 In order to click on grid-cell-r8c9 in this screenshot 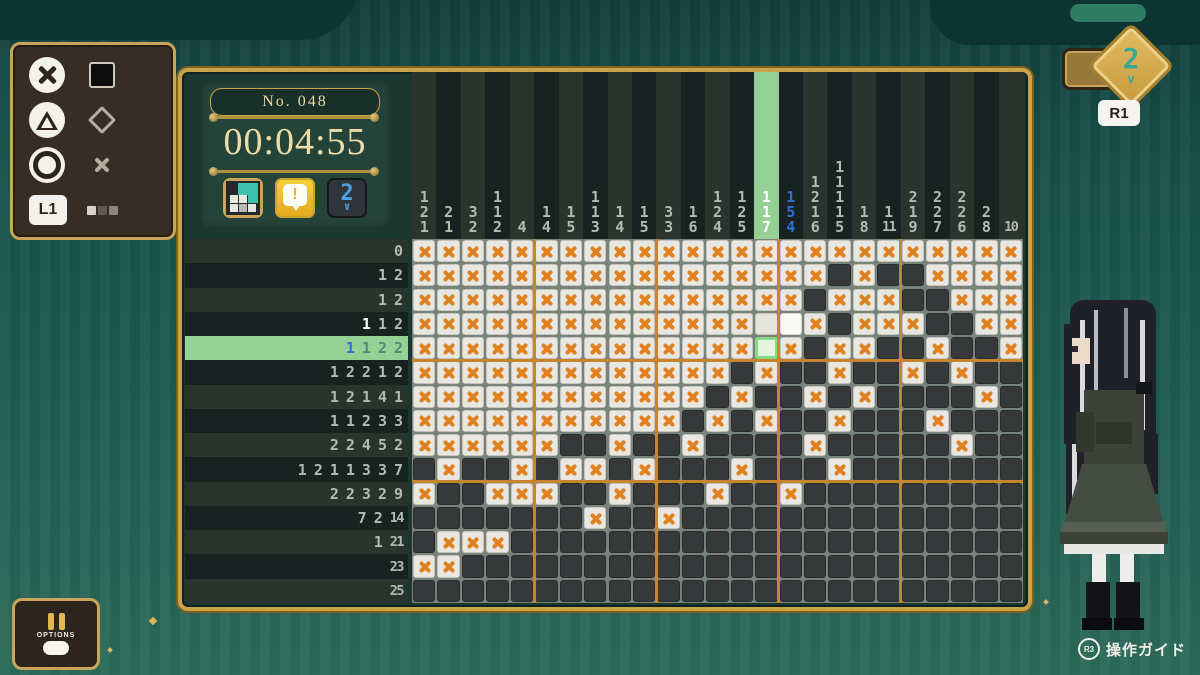, I will do `click(619, 421)`.